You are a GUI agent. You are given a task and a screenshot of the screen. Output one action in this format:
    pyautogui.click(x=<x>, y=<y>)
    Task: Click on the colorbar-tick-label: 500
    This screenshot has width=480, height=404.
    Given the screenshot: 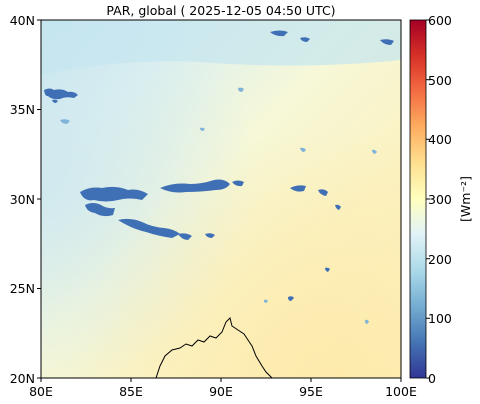 What is the action you would take?
    pyautogui.click(x=440, y=80)
    